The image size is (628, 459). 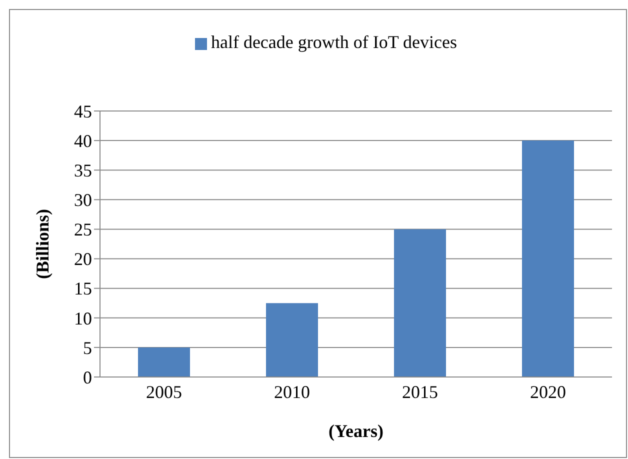 I want to click on y-tick-label: 5, so click(x=87, y=348).